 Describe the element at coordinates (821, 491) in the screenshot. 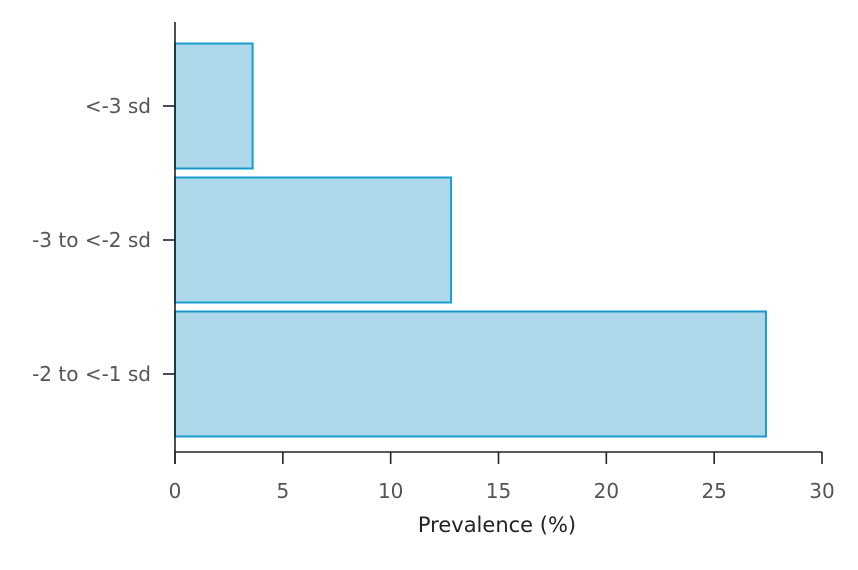

I see `x-tick-label: 30` at that location.